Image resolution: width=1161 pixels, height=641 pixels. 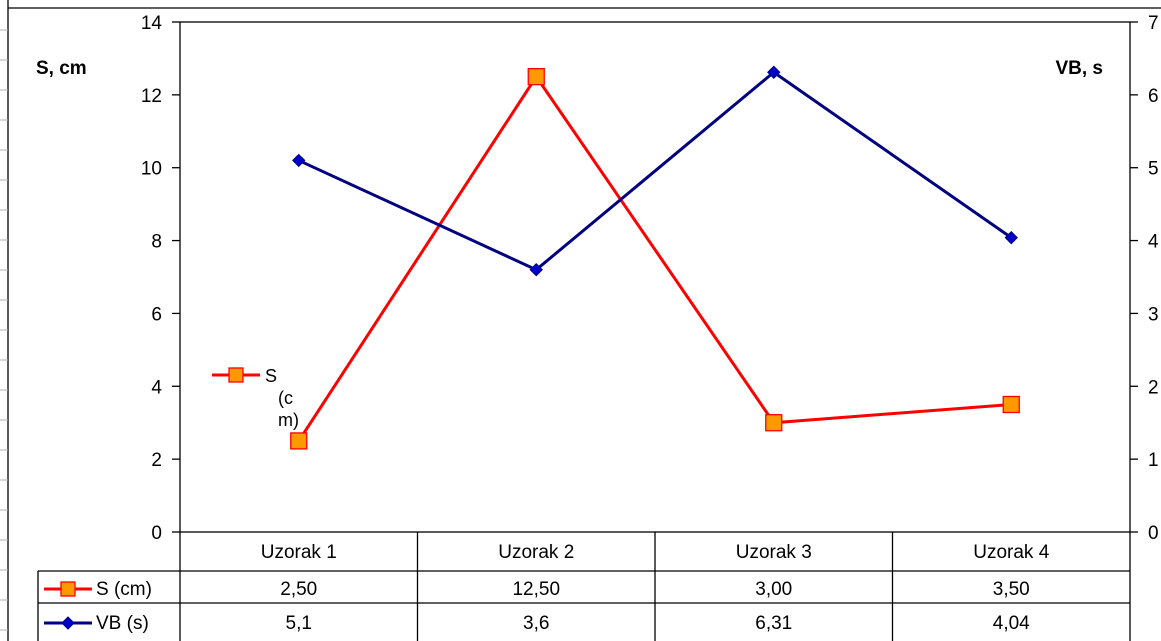 What do you see at coordinates (1153, 96) in the screenshot?
I see `y2-tick-label: 6` at bounding box center [1153, 96].